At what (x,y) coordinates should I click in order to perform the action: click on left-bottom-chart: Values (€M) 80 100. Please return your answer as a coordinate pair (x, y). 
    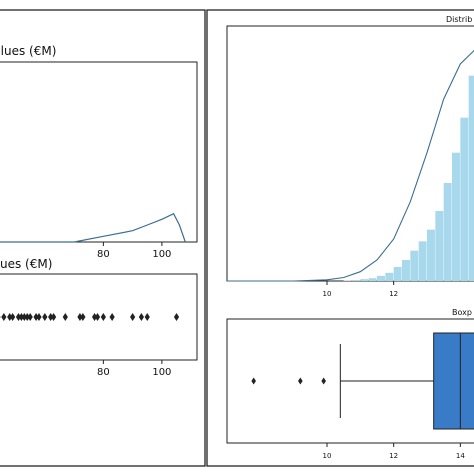
    Looking at the image, I should click on (99, 317).